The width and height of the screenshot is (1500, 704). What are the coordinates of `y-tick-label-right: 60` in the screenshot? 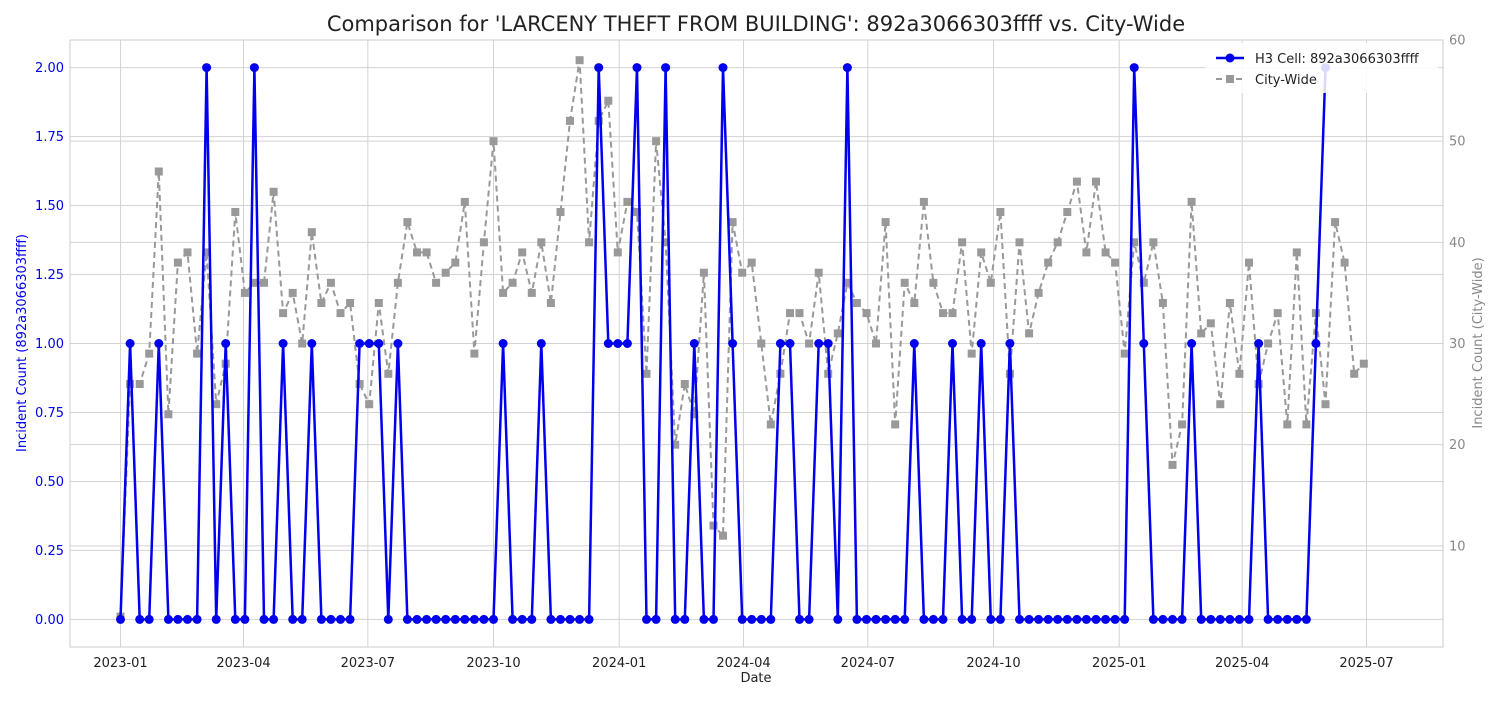 It's located at (1457, 41).